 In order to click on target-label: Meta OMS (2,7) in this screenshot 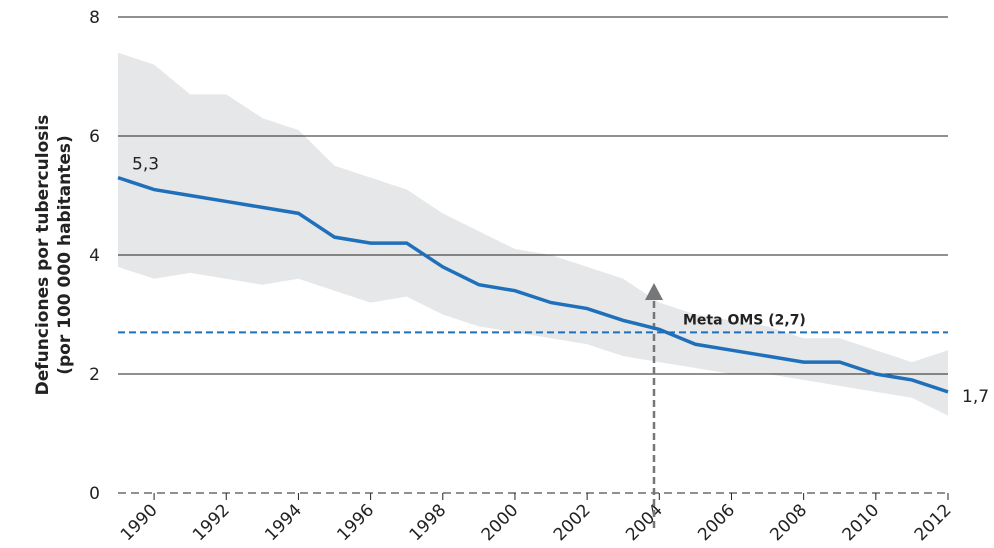, I will do `click(744, 320)`.